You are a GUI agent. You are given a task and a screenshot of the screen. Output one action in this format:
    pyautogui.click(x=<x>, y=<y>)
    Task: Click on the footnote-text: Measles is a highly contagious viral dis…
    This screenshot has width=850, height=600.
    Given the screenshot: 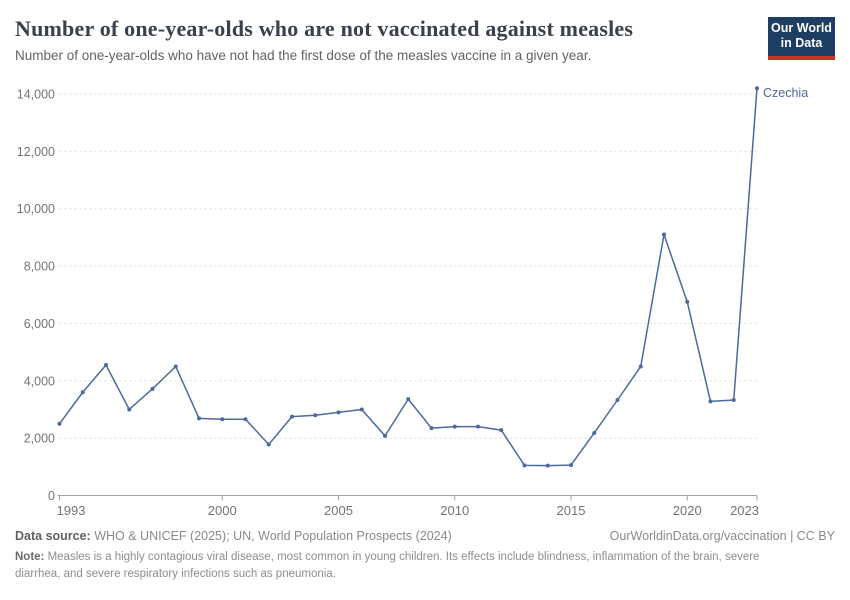 What is the action you would take?
    pyautogui.click(x=387, y=566)
    